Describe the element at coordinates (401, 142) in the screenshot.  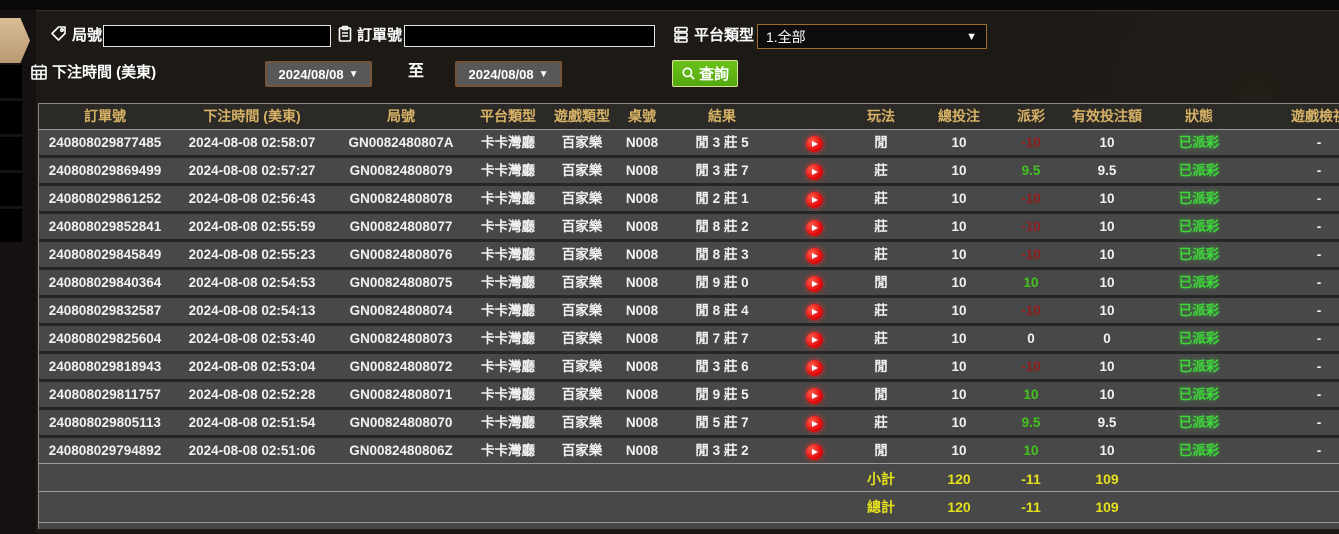
I see `cell-round: GN0082480807A` at that location.